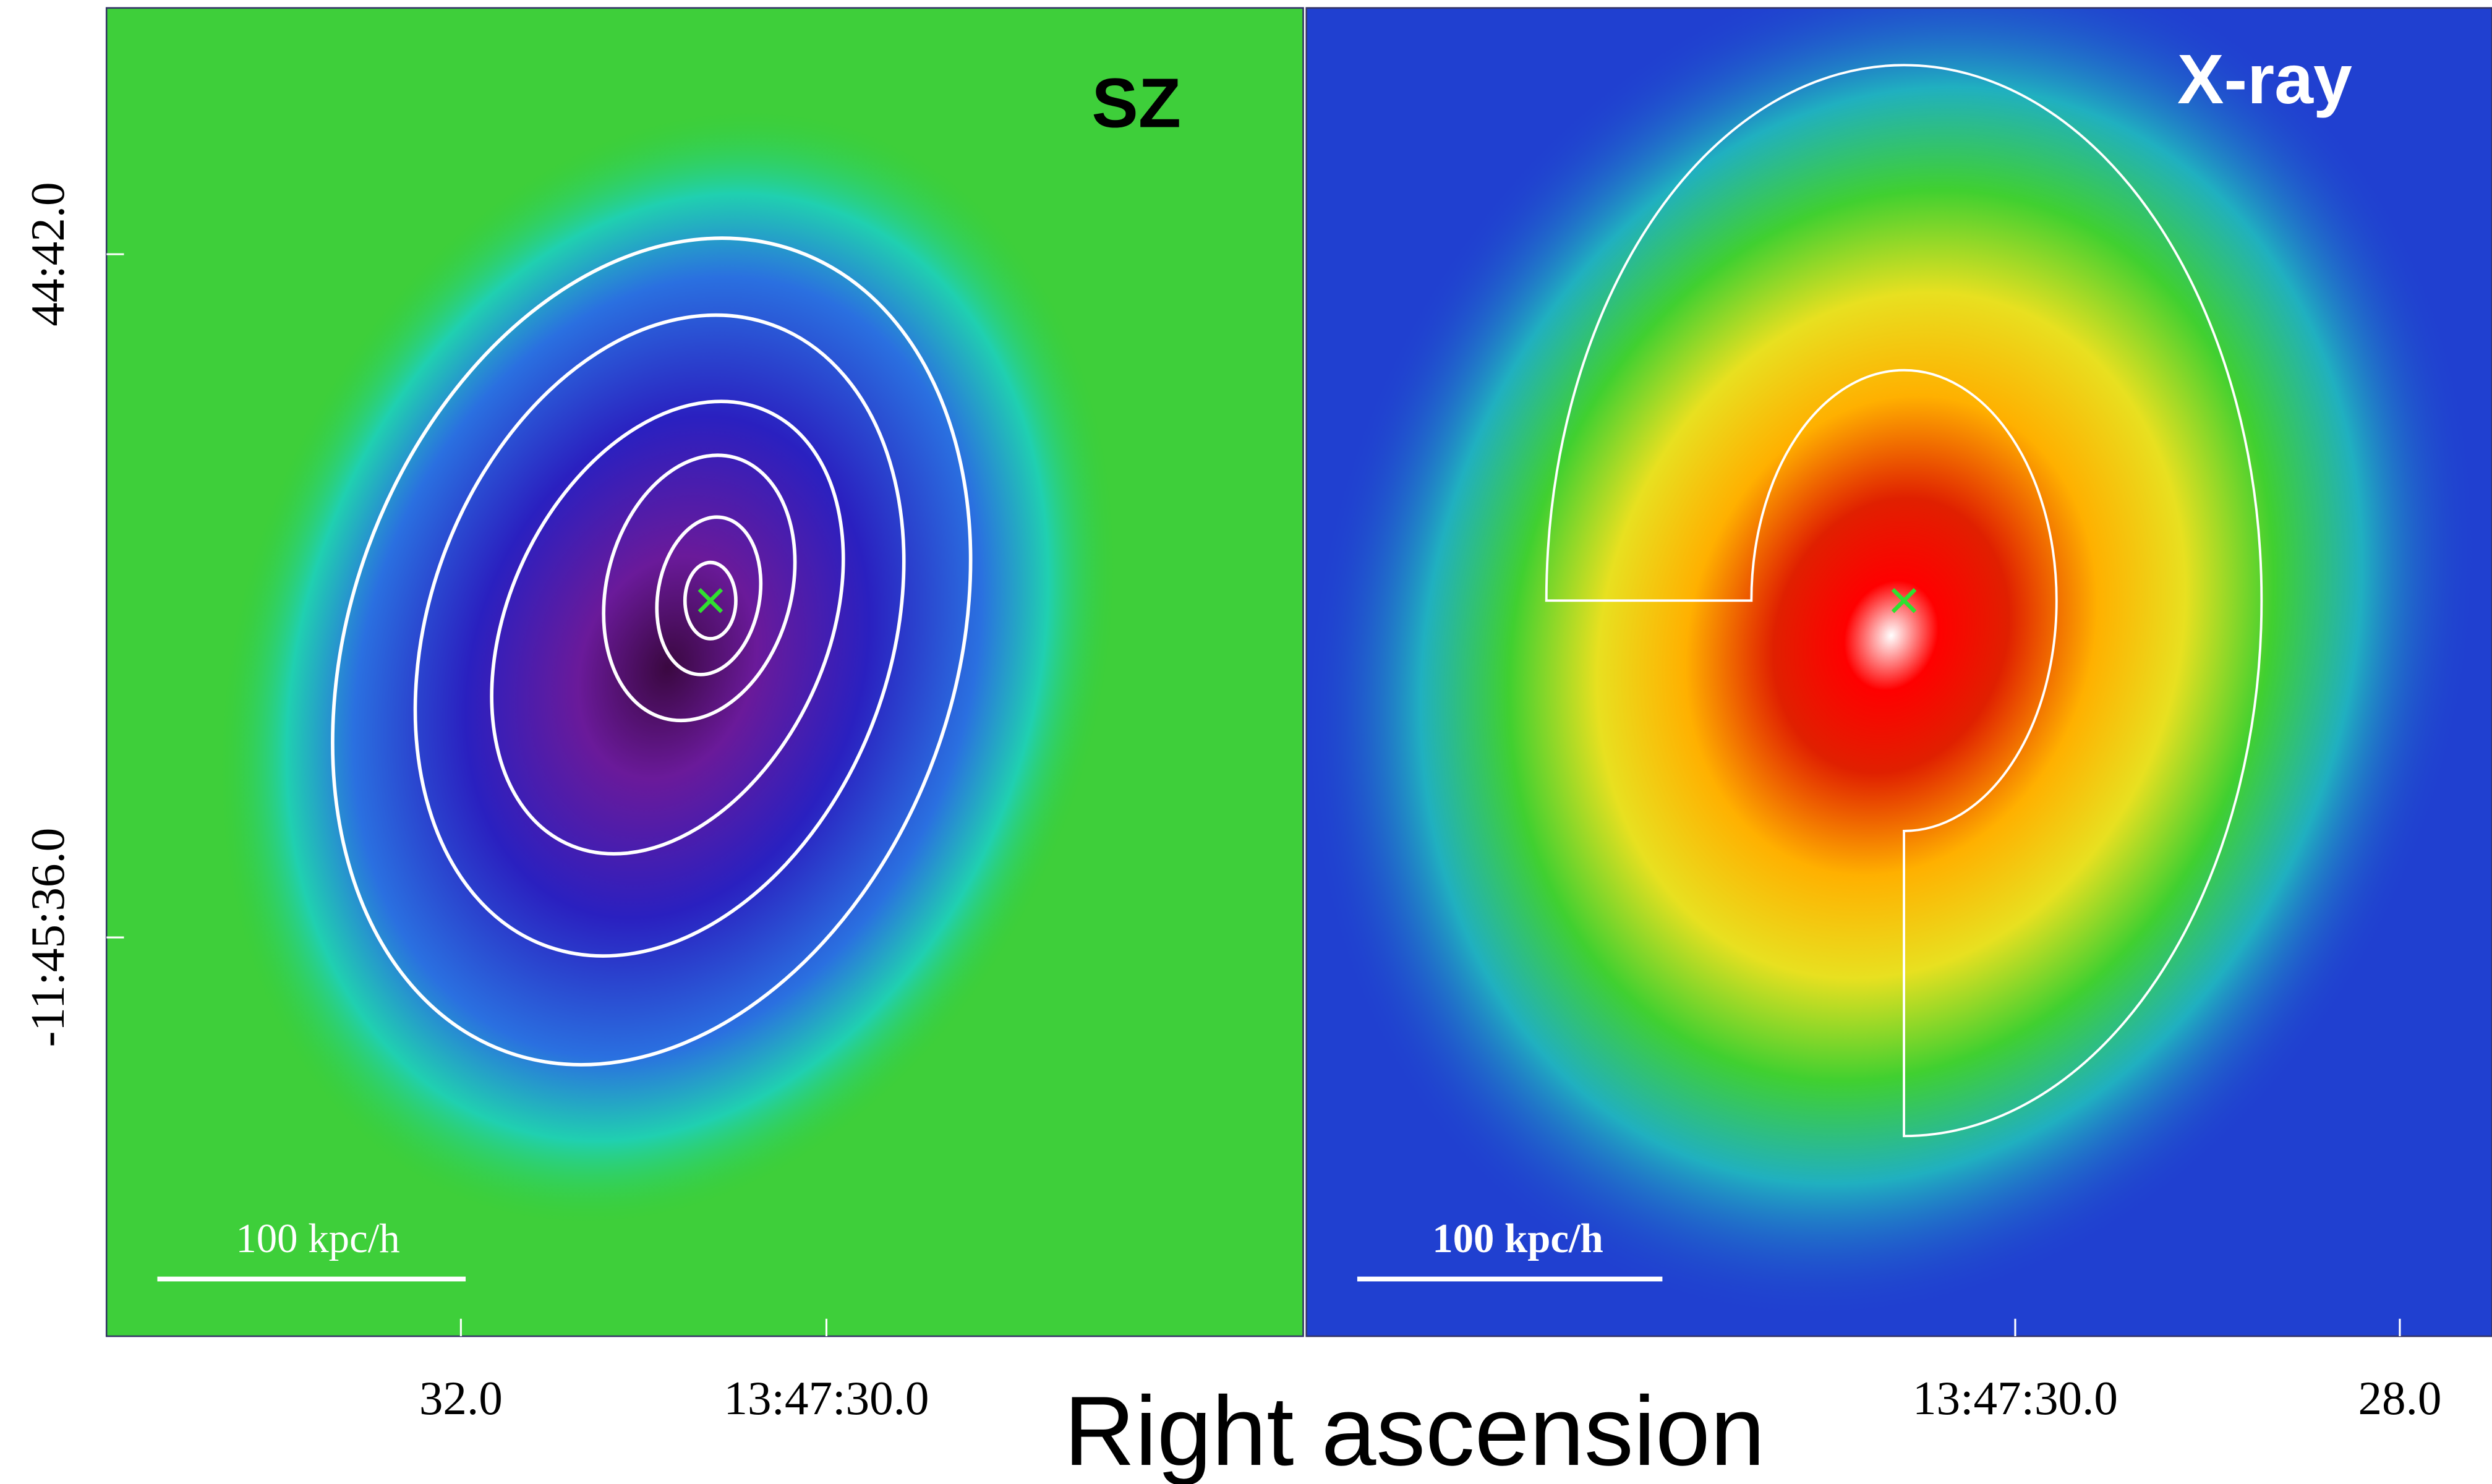 Image resolution: width=2492 pixels, height=1484 pixels. Describe the element at coordinates (47, 254) in the screenshot. I see `y-tick-label: 44:42.0` at that location.